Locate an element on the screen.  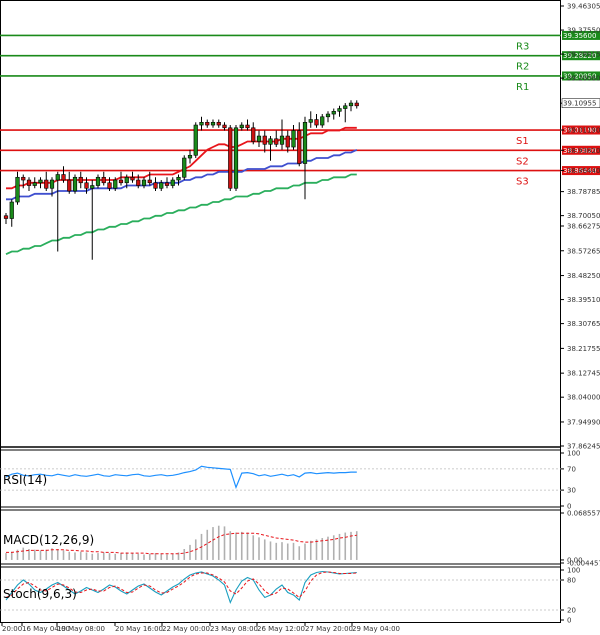
price-tick-label: 39.46305 is located at coordinates (583, 7).